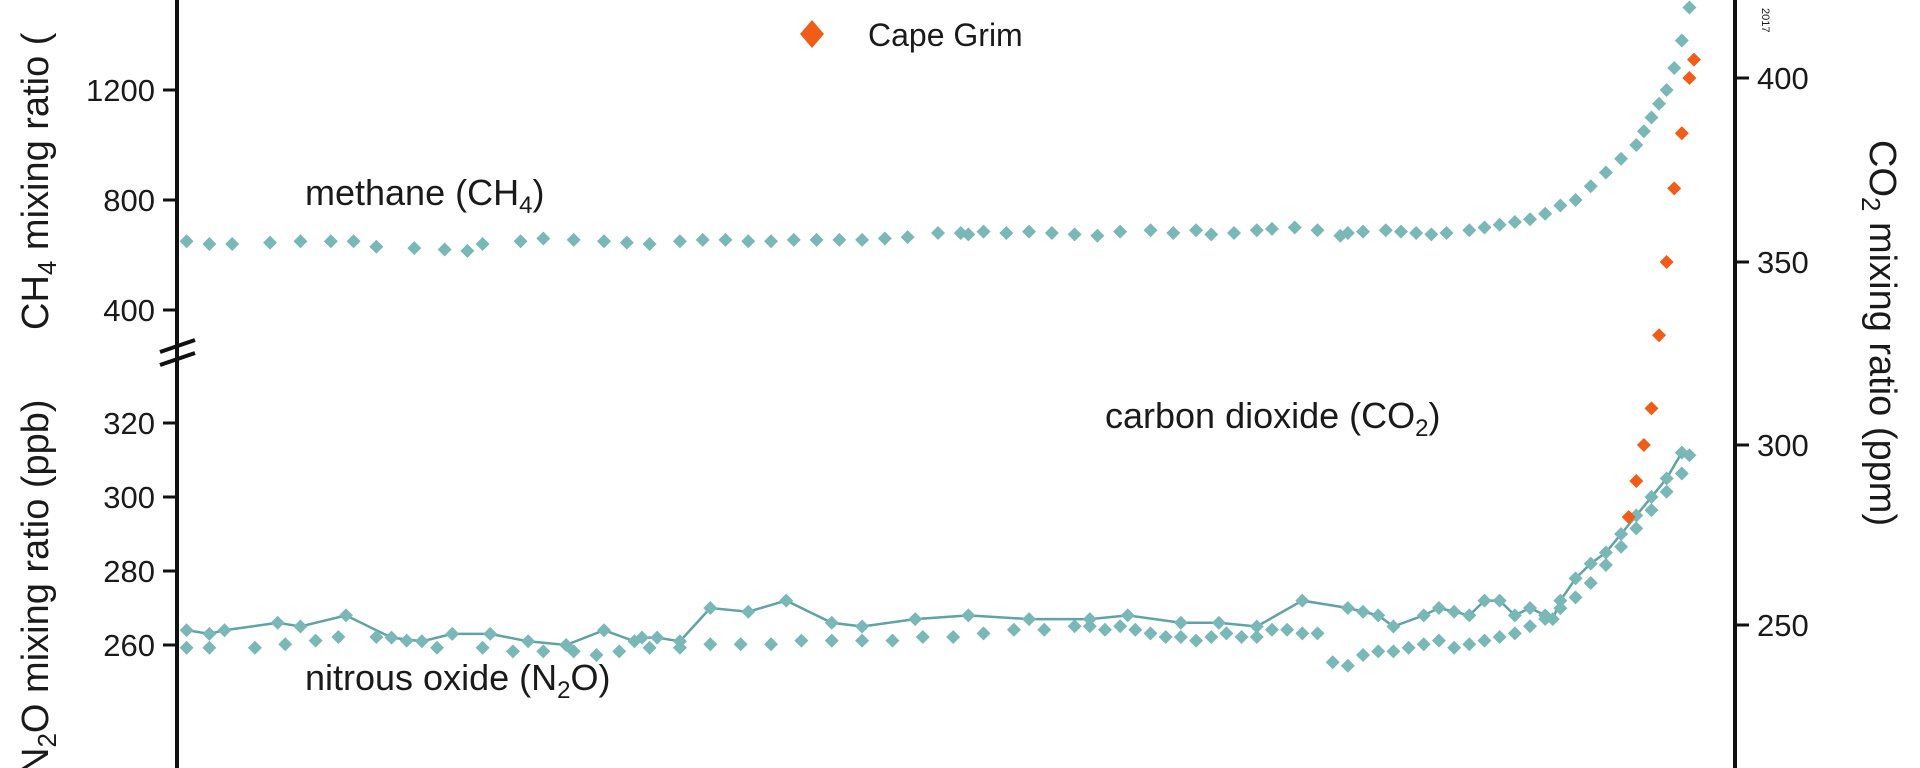 This screenshot has width=1920, height=768. I want to click on co2-axis-label-sub: 2, so click(1871, 204).